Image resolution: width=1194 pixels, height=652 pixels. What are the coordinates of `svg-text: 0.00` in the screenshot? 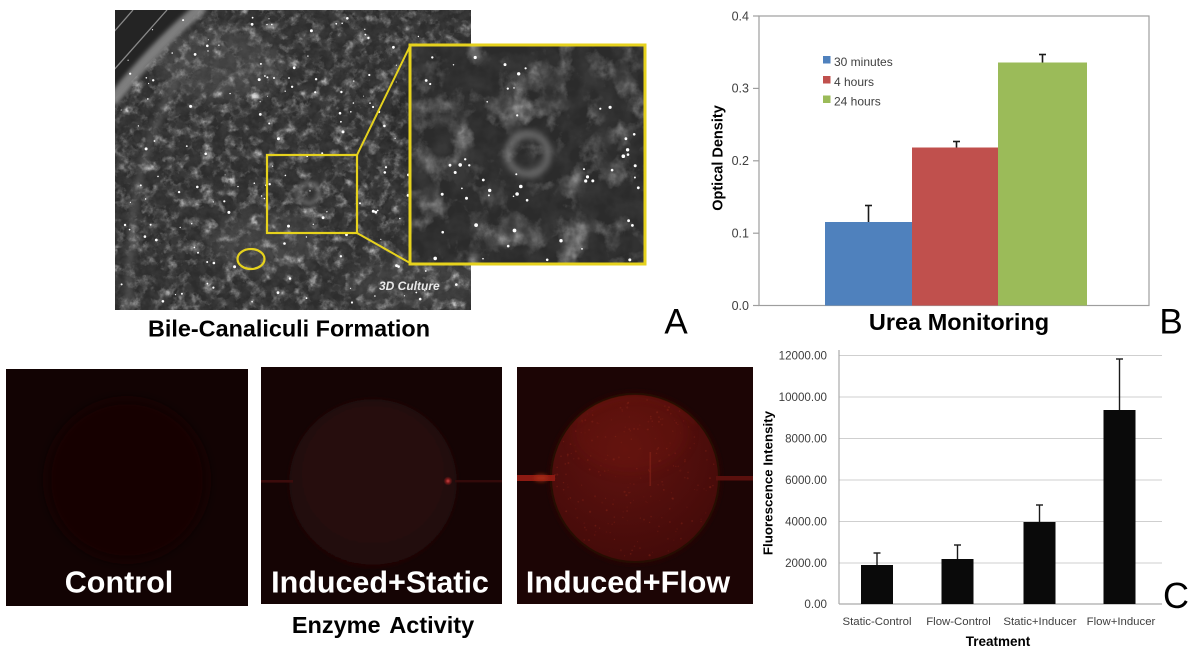 It's located at (815, 604).